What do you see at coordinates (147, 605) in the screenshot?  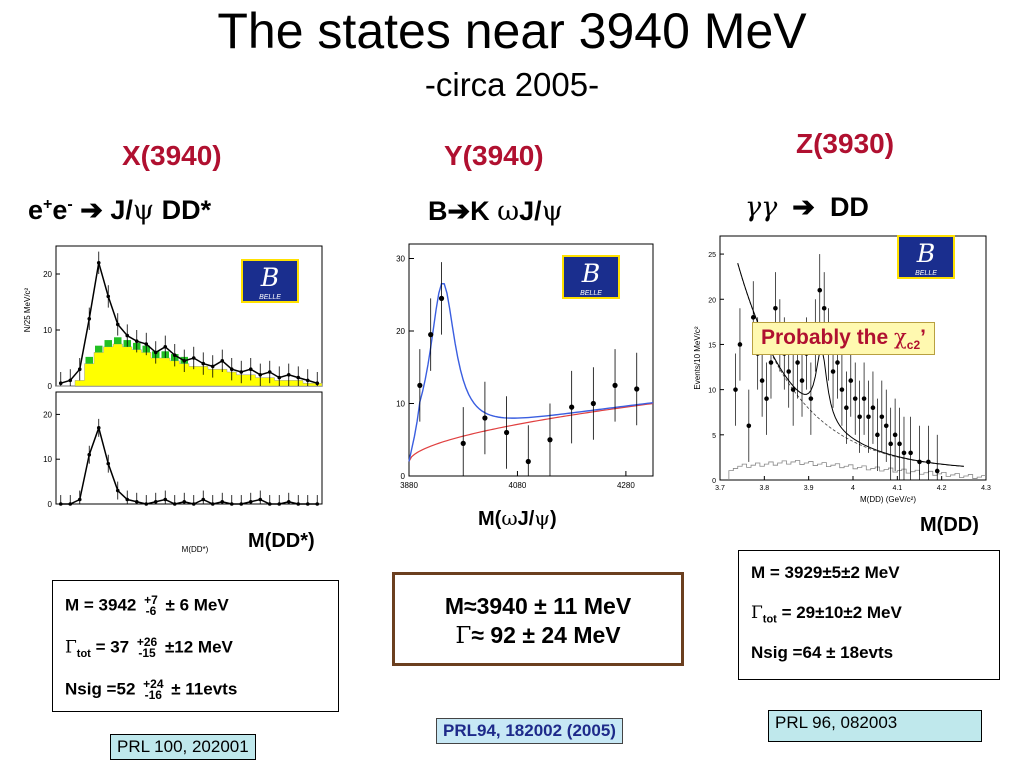 I see `mass-x3940: M = 3942 +7 -6 ± 6 MeV` at bounding box center [147, 605].